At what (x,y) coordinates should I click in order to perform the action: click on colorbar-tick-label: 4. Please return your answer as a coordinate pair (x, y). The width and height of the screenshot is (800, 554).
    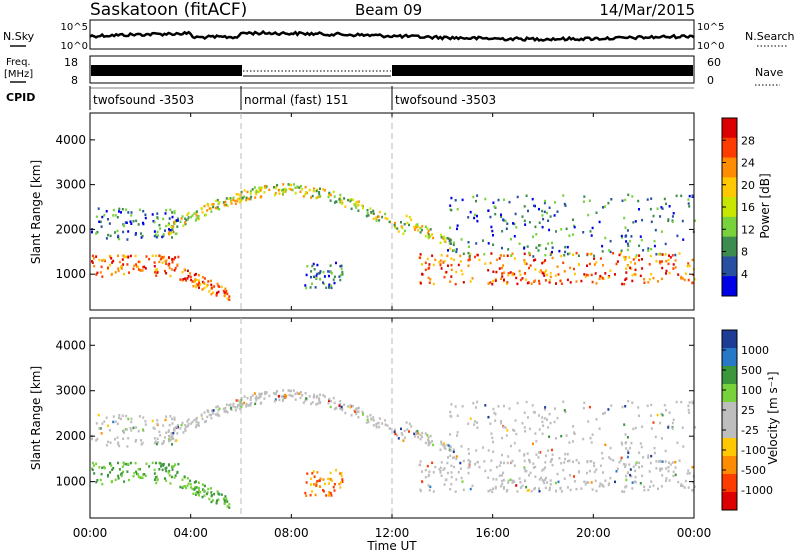
    Looking at the image, I should click on (744, 274).